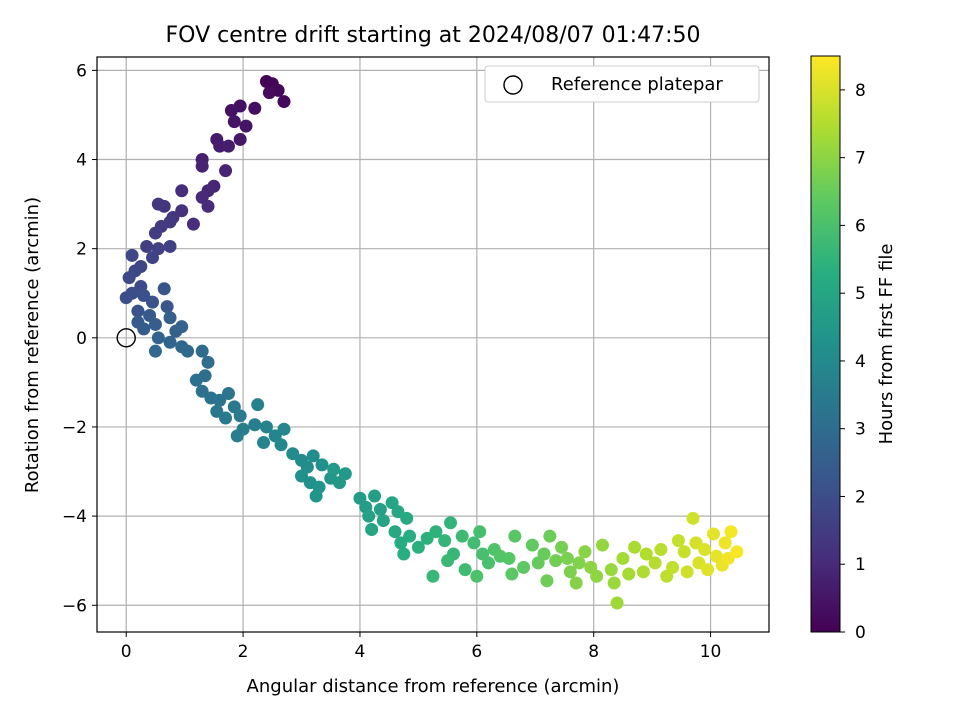  I want to click on legend-marker, so click(513, 85).